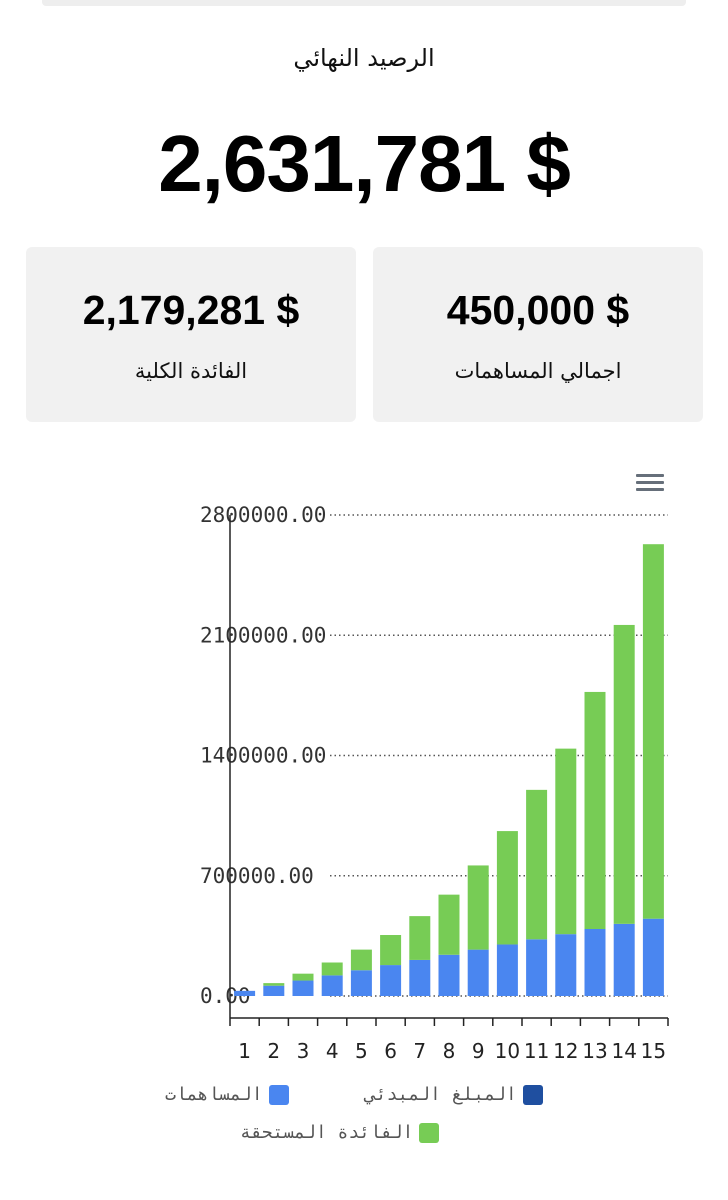 This screenshot has height=1200, width=728. Describe the element at coordinates (507, 1051) in the screenshot. I see `x-tick-label: 10` at that location.